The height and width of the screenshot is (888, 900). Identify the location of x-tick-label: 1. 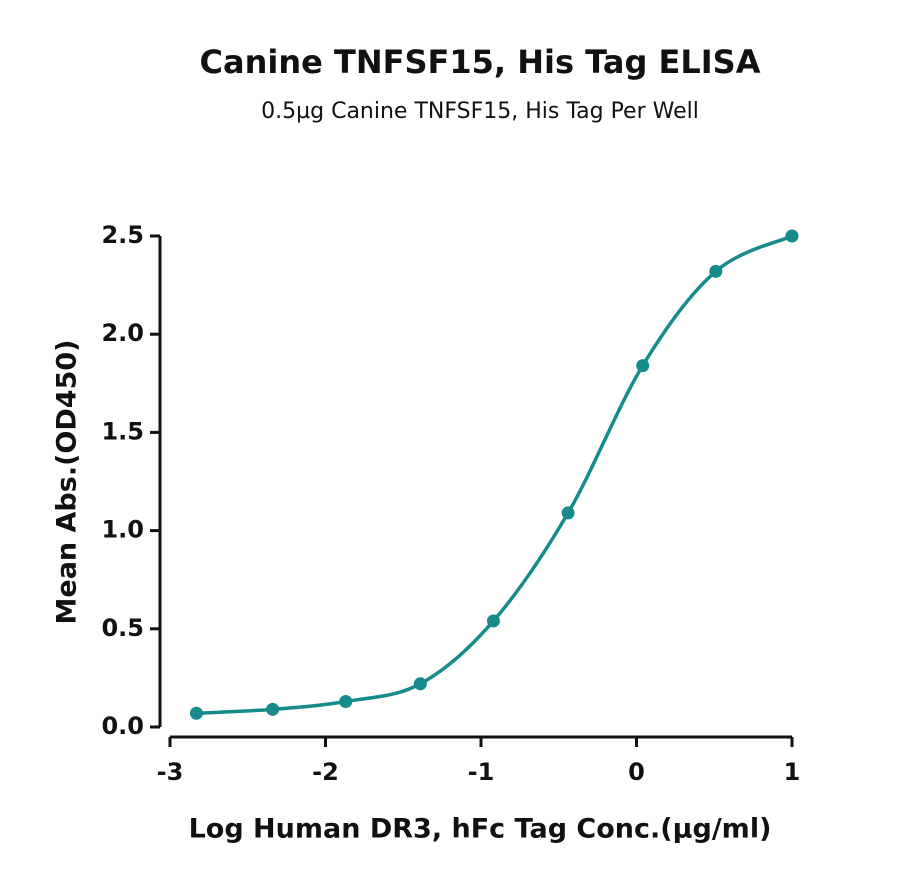
(792, 772).